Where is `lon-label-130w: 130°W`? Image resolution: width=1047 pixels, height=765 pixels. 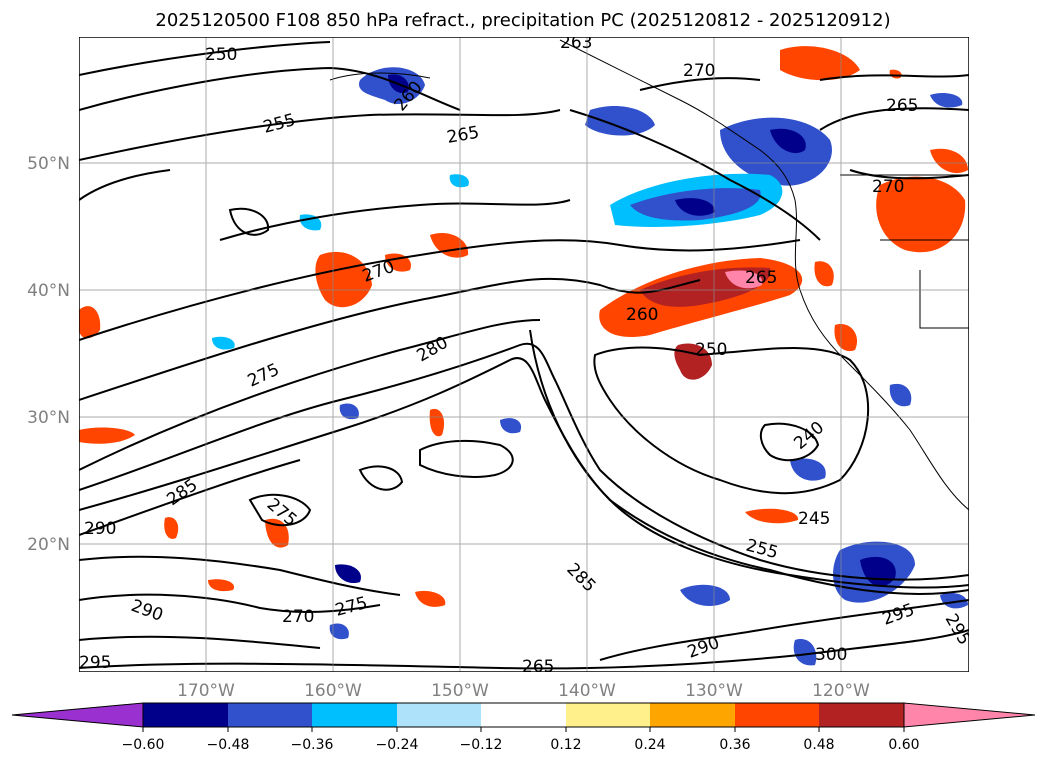
lon-label-130w: 130°W is located at coordinates (714, 691).